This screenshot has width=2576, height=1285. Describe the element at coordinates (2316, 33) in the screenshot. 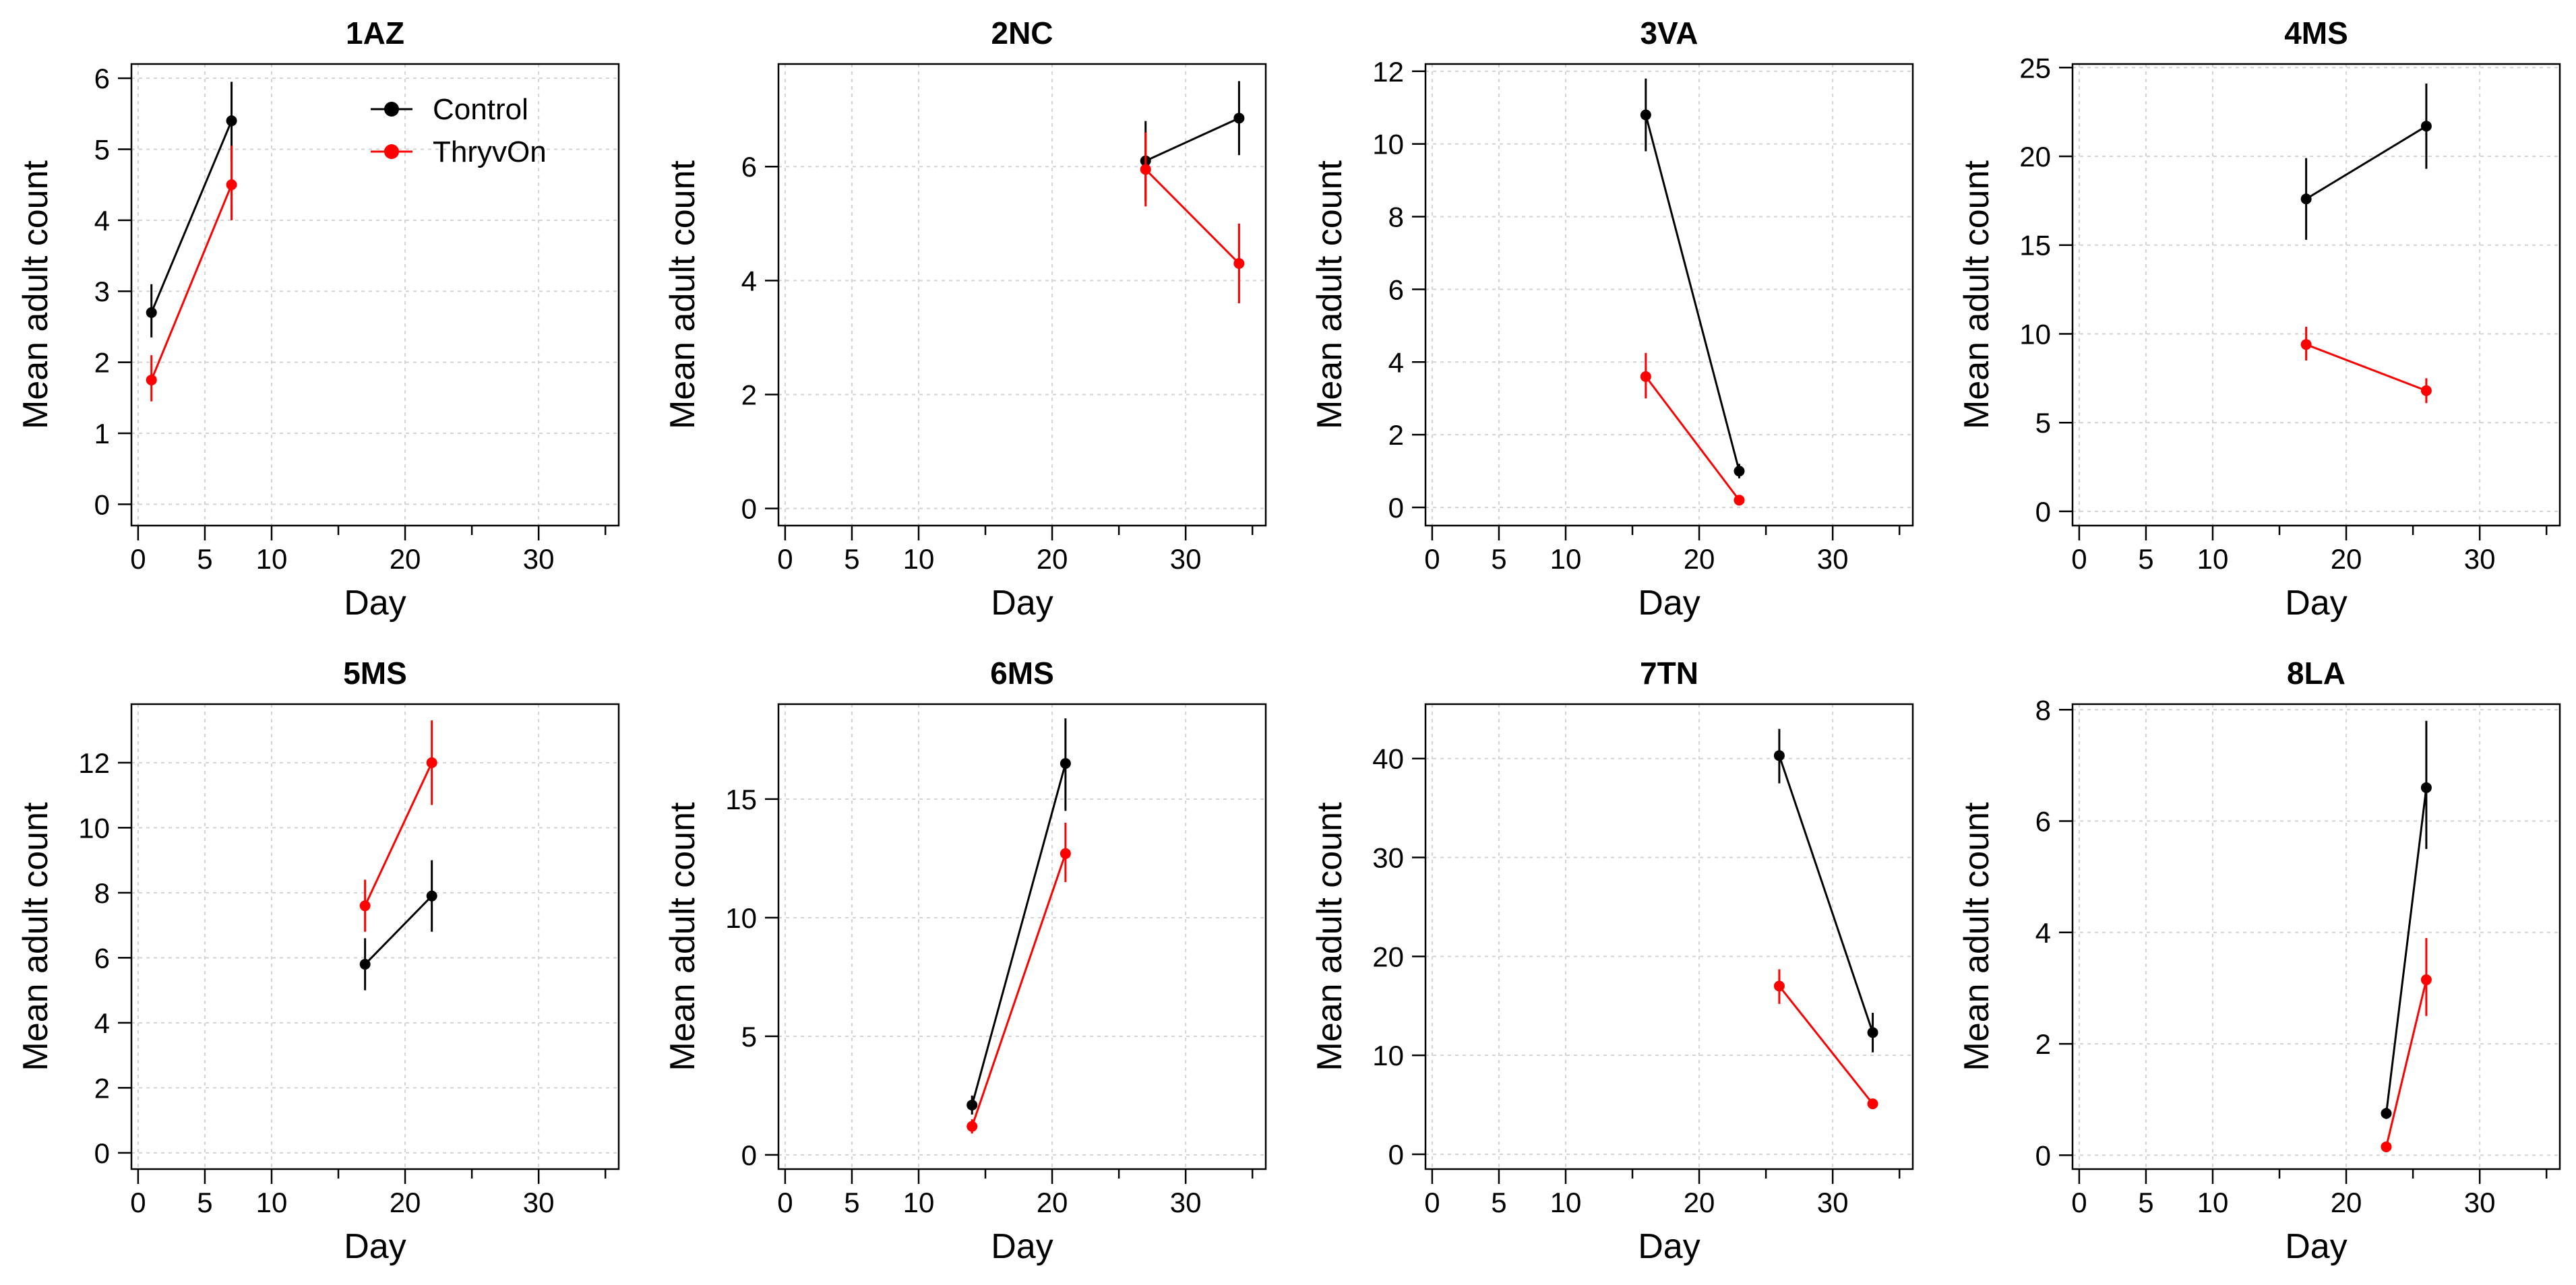

I see `panel-title: 4MS` at that location.